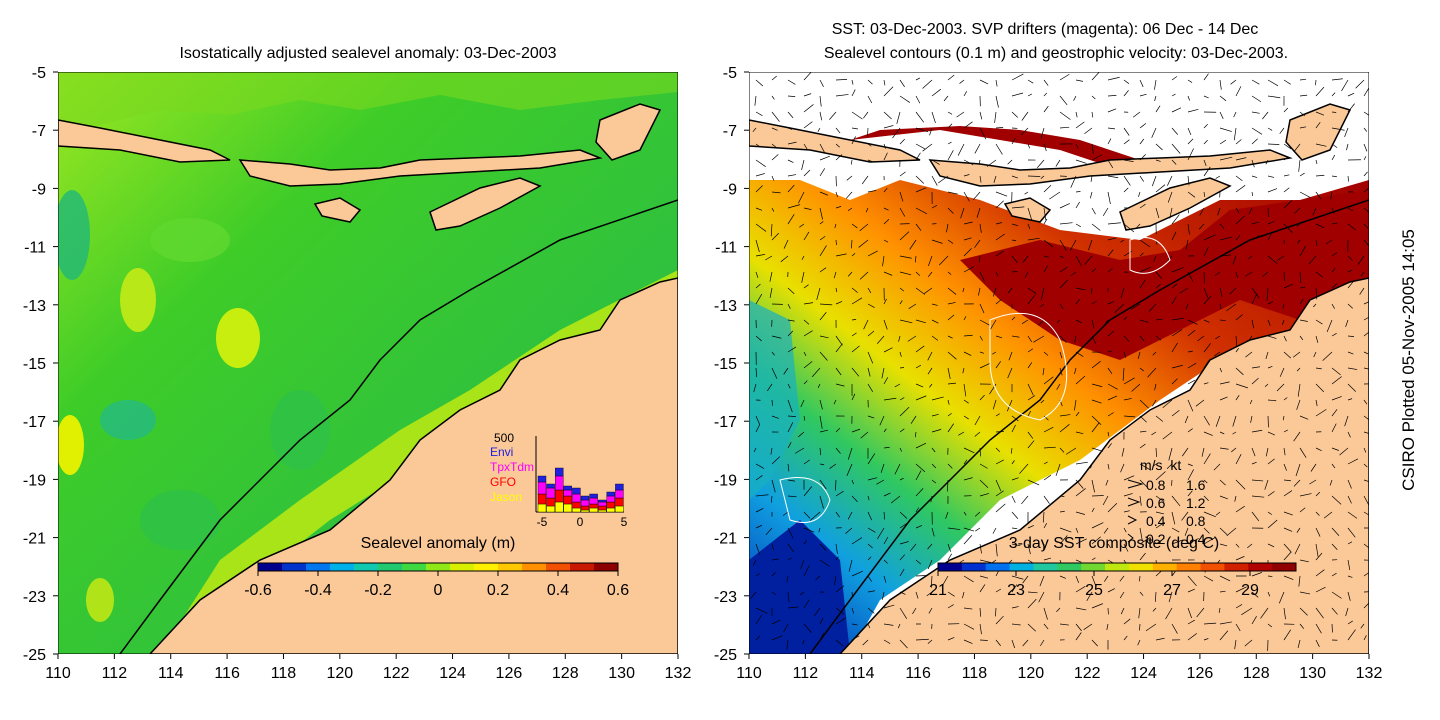  I want to click on inset-legend-item: TpxTdm, so click(512, 467).